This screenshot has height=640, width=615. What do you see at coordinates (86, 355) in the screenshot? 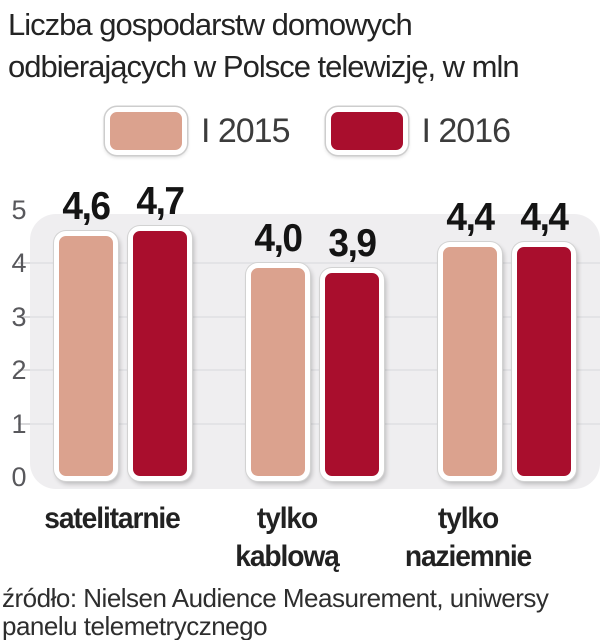
I see `bar-I-2015-satelitarnie` at bounding box center [86, 355].